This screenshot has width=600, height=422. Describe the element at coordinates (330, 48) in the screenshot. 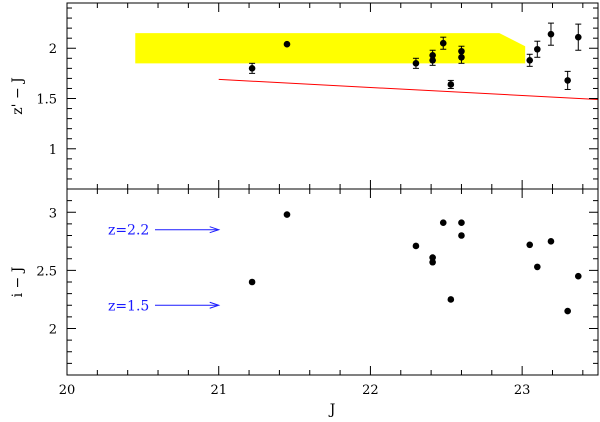

I see `highlight-band` at that location.